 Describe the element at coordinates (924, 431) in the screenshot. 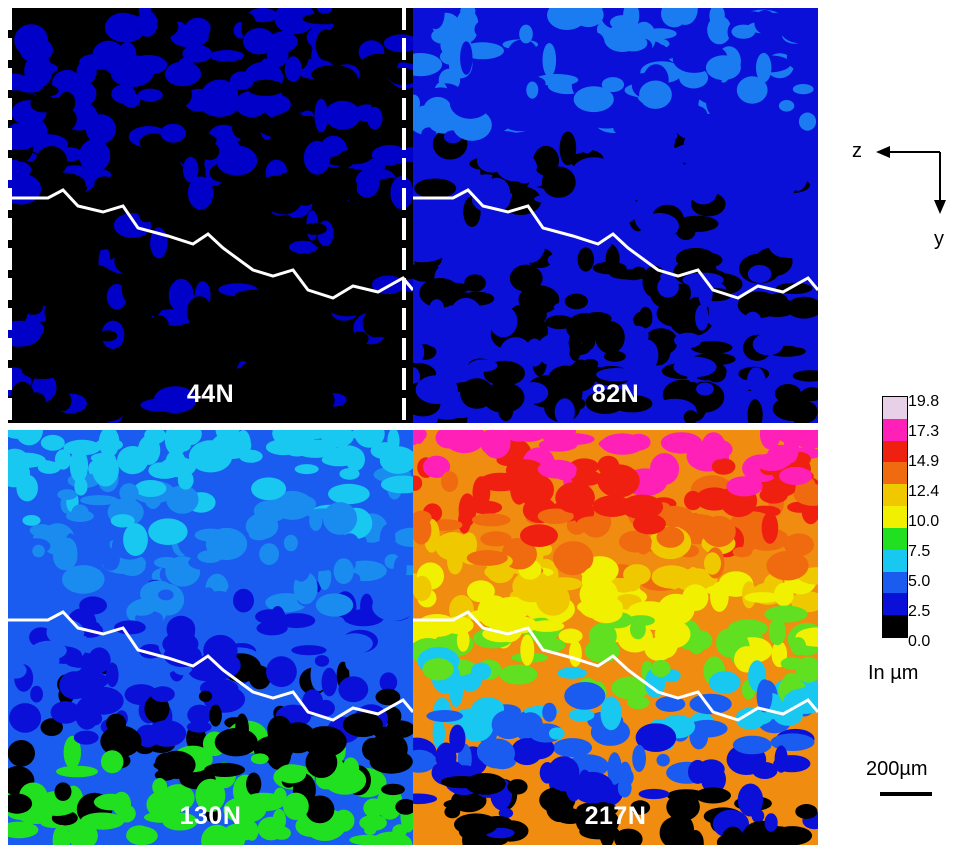

I see `colorbar-tick-label: 17.3` at that location.